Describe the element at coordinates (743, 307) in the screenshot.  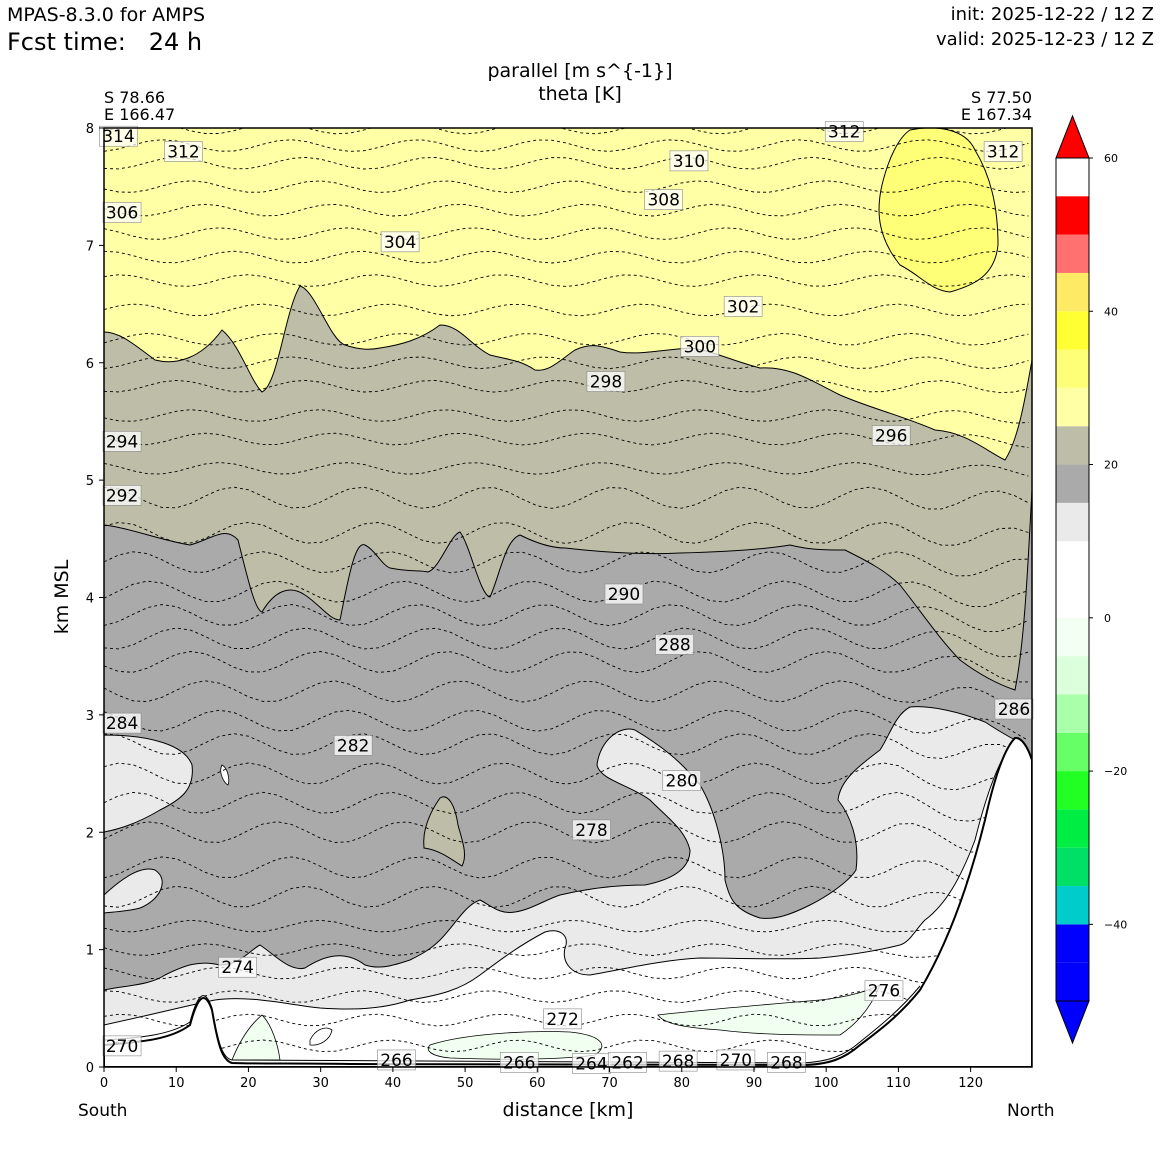
I see `theta-label: 302` at that location.